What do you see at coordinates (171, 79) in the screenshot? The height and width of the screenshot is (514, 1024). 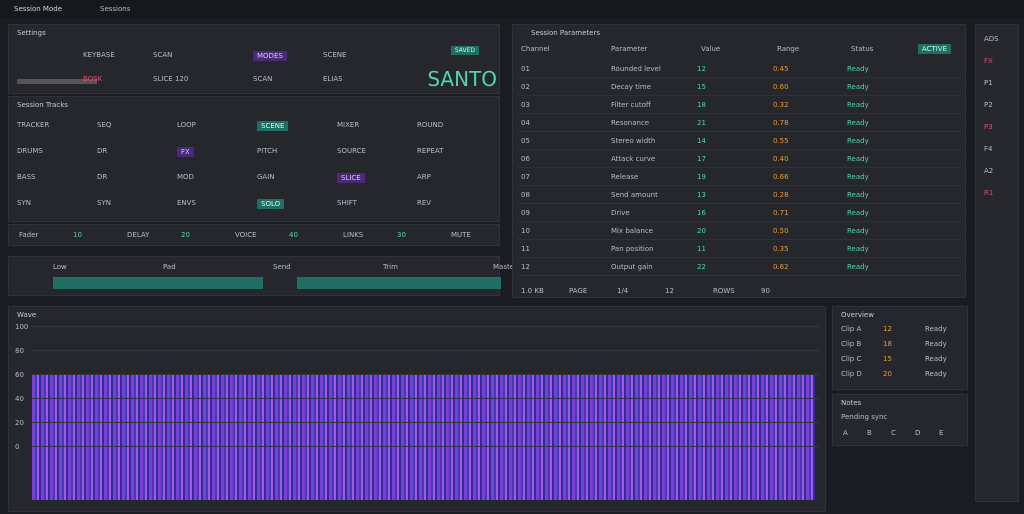 I see `summary-item: SLICE 120` at bounding box center [171, 79].